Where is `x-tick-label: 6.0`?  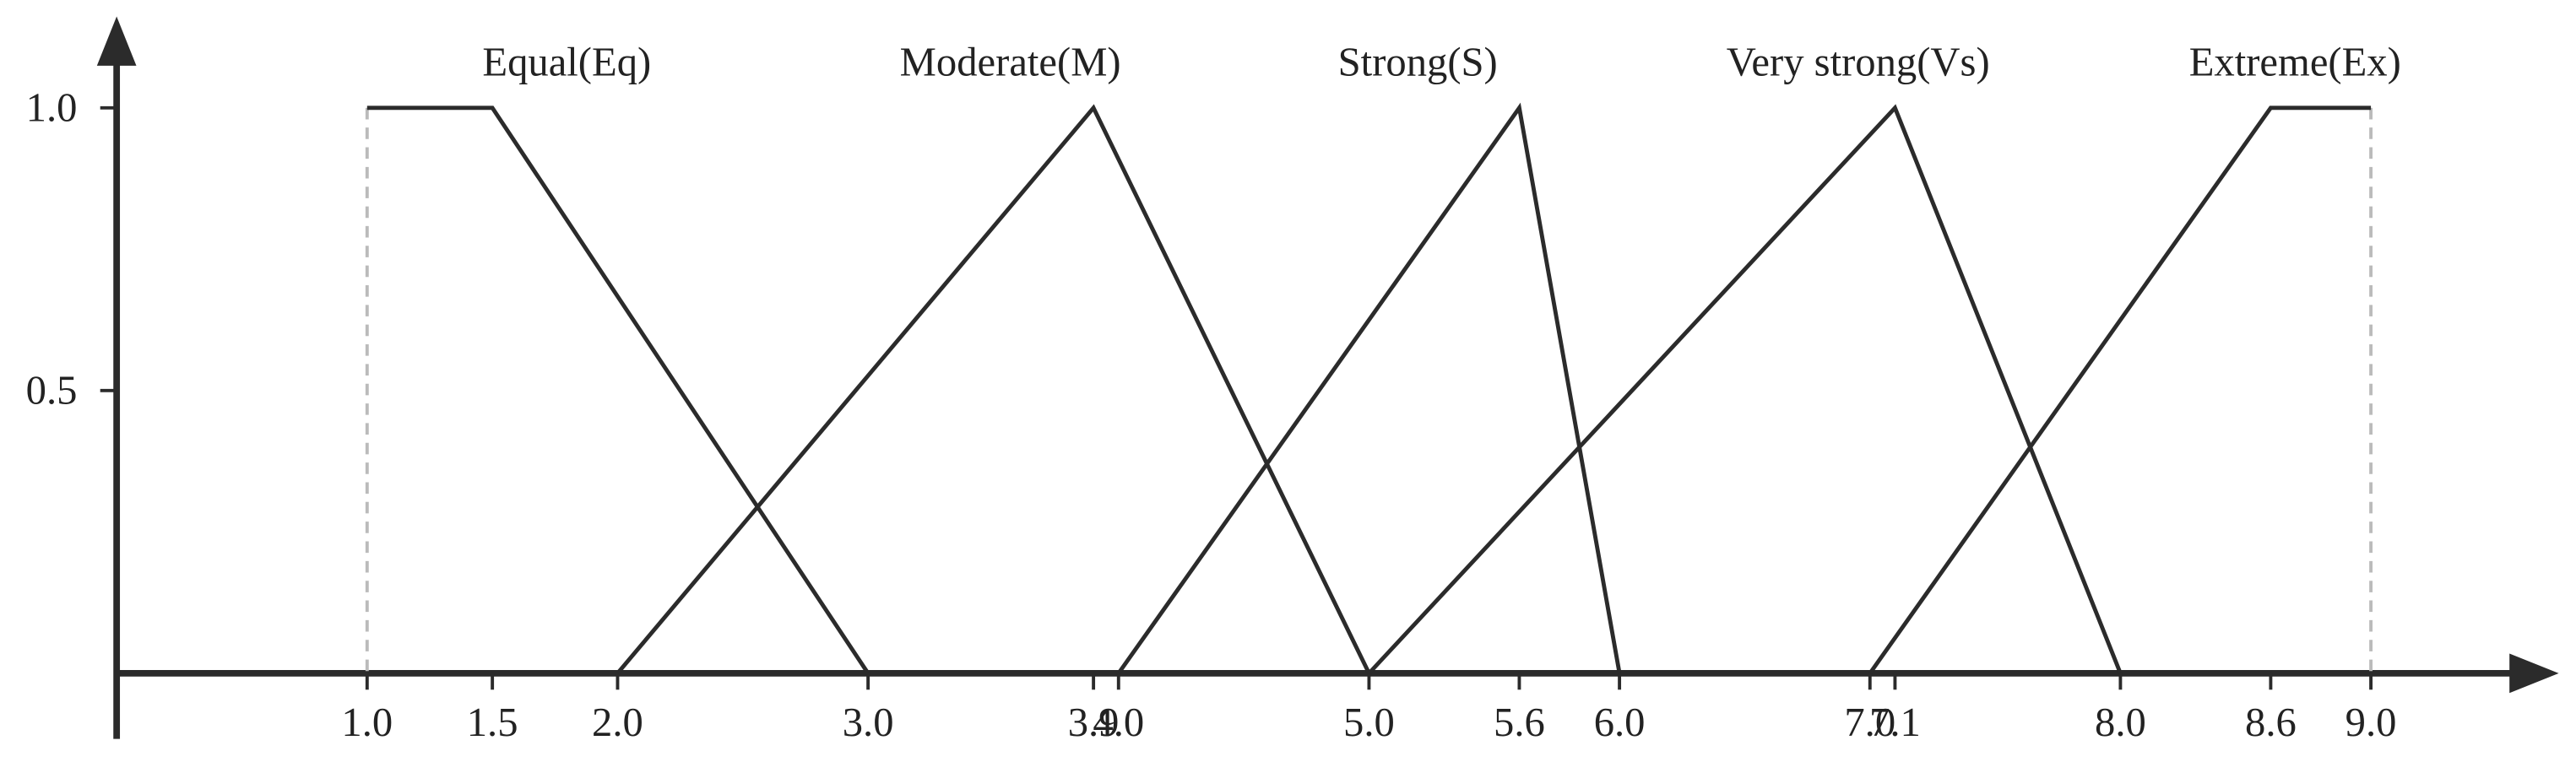 x-tick-label: 6.0 is located at coordinates (1620, 722).